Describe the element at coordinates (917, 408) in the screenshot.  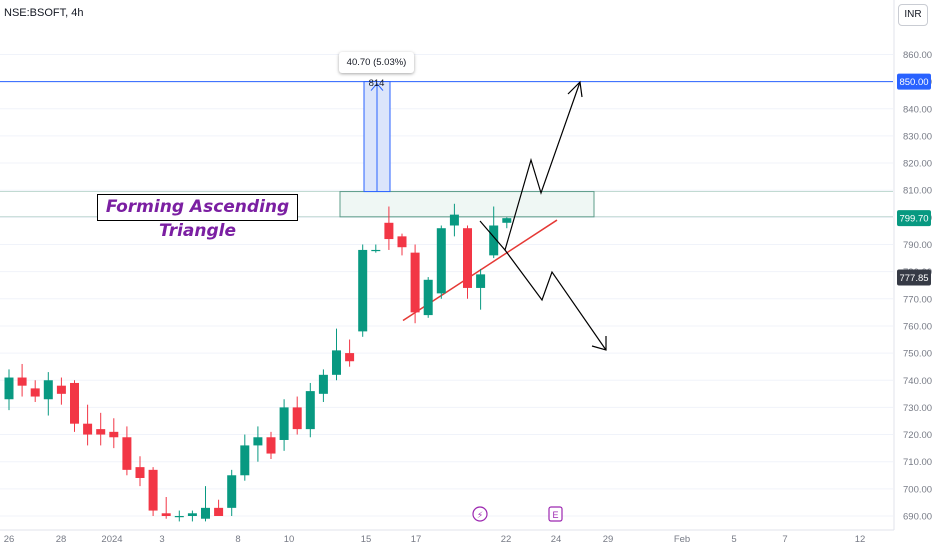
I see `price-tick-label: 730.00` at that location.